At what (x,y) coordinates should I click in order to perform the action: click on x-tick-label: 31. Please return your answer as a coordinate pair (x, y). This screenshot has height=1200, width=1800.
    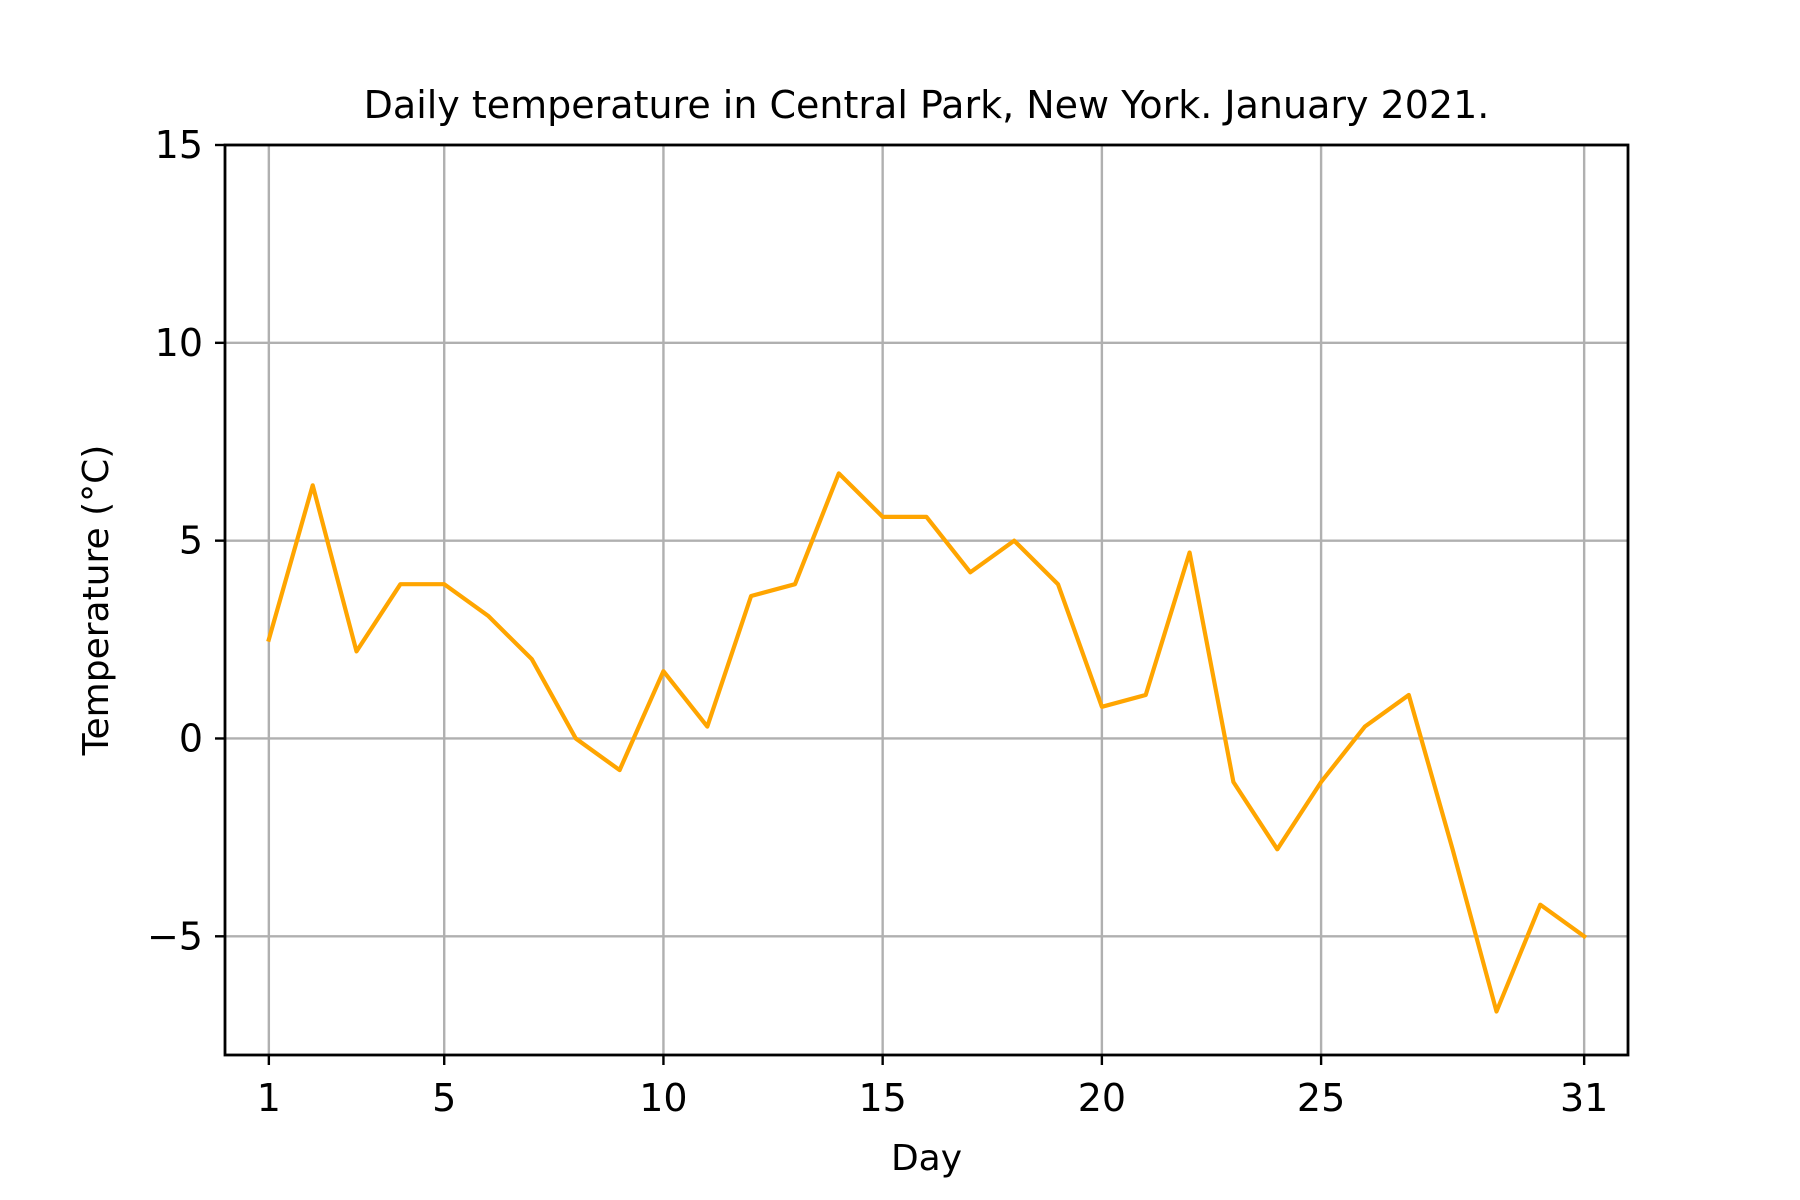
    Looking at the image, I should click on (1584, 1098).